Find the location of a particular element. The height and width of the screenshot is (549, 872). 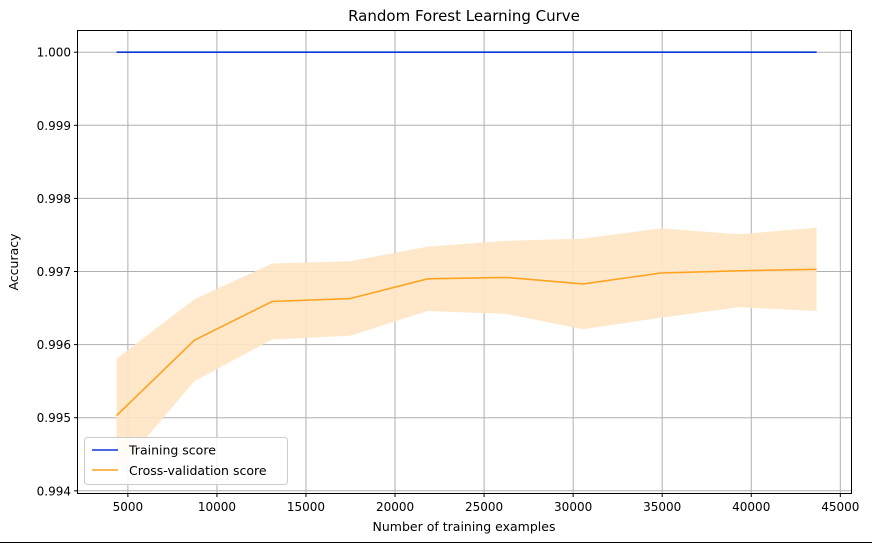

y-tick-label: 0.999 is located at coordinates (54, 126).